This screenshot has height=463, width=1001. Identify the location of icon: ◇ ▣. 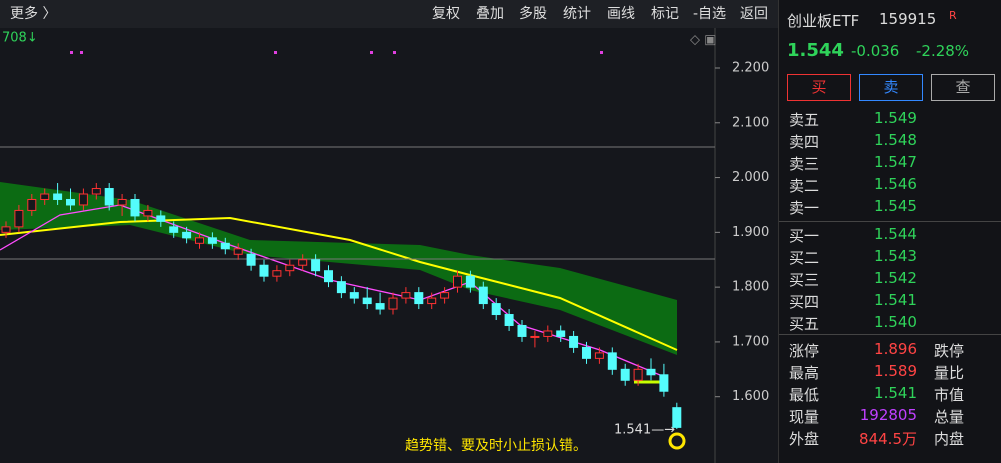
(703, 40).